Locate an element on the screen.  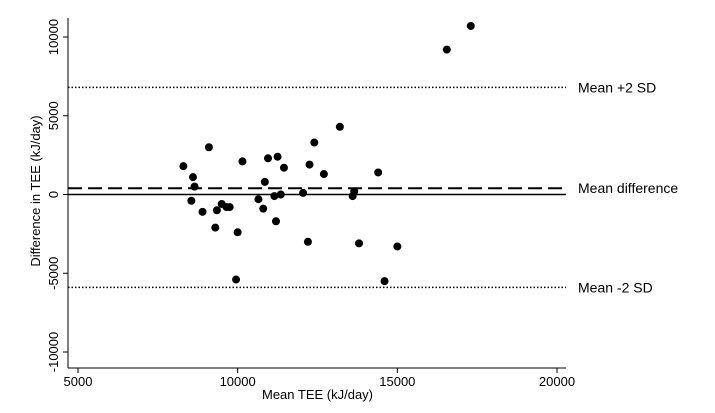
x-axis-label: Mean TEE (kJ/day) is located at coordinates (317, 394).